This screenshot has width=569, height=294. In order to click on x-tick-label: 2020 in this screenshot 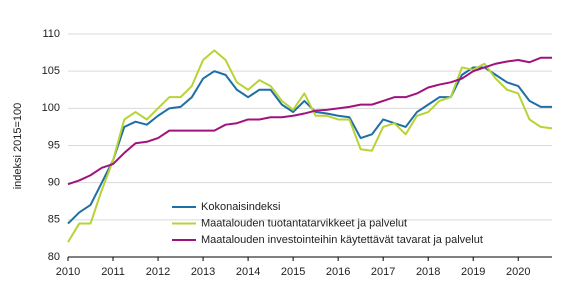, I will do `click(518, 272)`.